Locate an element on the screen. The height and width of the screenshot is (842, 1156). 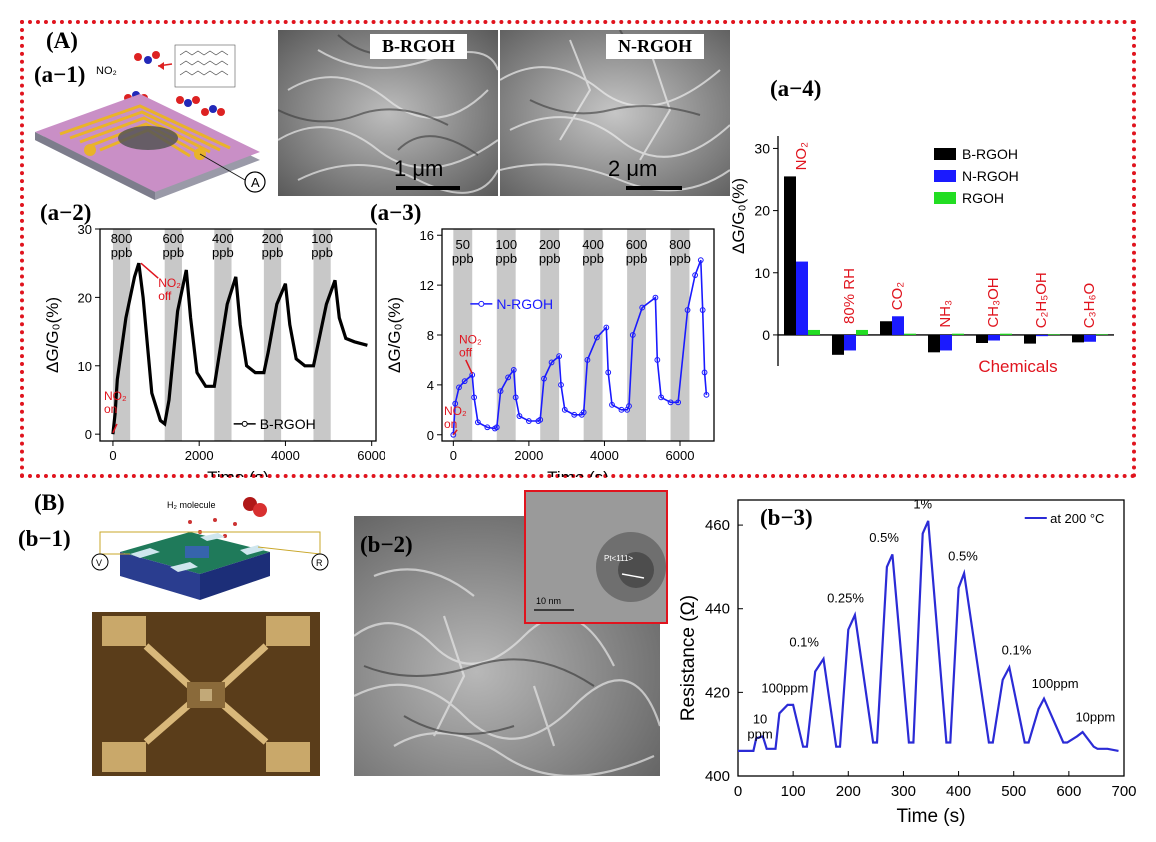
pt-lattice-label: Pt<111> is located at coordinates (619, 558).